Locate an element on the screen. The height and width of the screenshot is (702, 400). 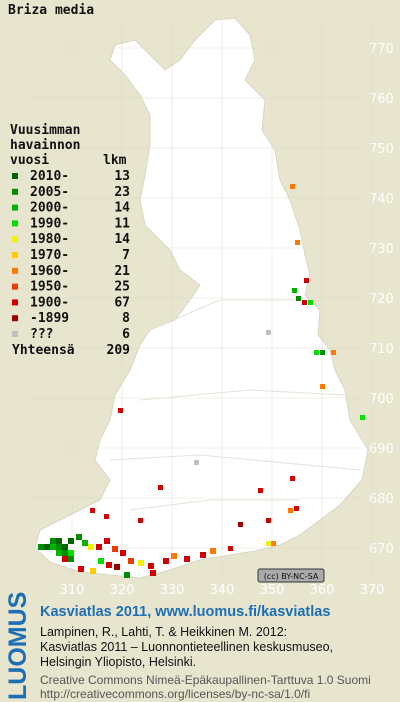
legend-label: -1899 is located at coordinates (49, 318).